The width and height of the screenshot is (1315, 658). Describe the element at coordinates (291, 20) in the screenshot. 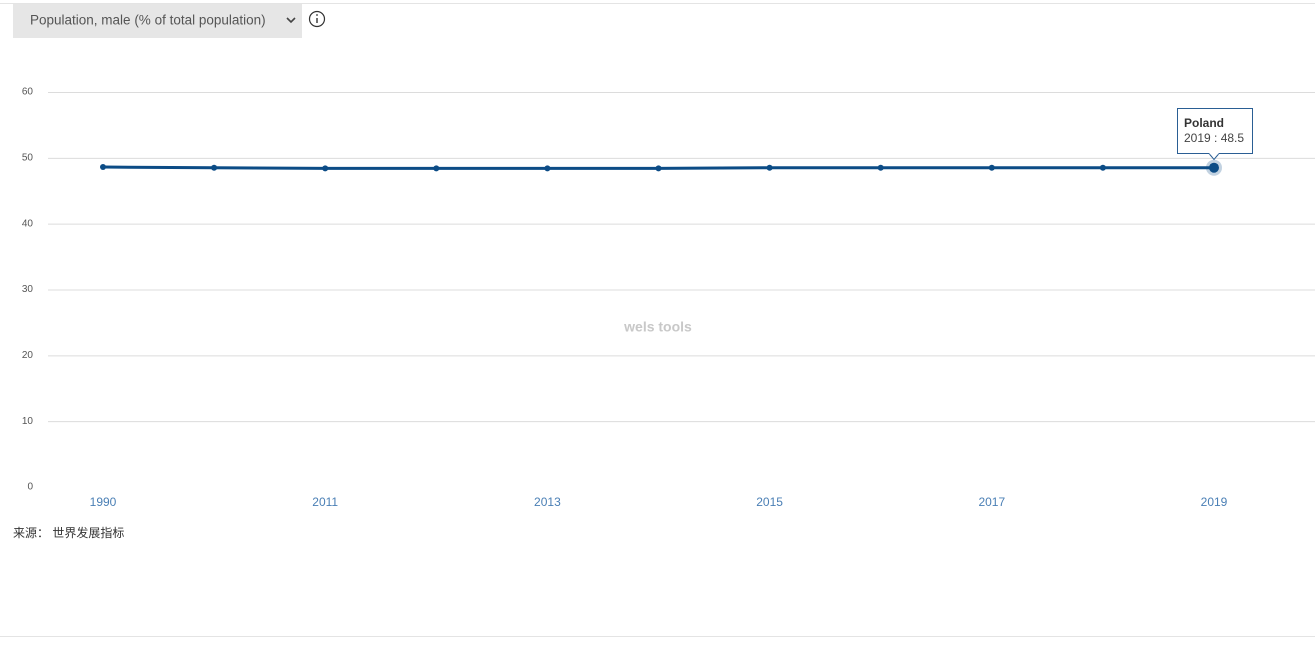

I see `dropdown-arrow` at that location.